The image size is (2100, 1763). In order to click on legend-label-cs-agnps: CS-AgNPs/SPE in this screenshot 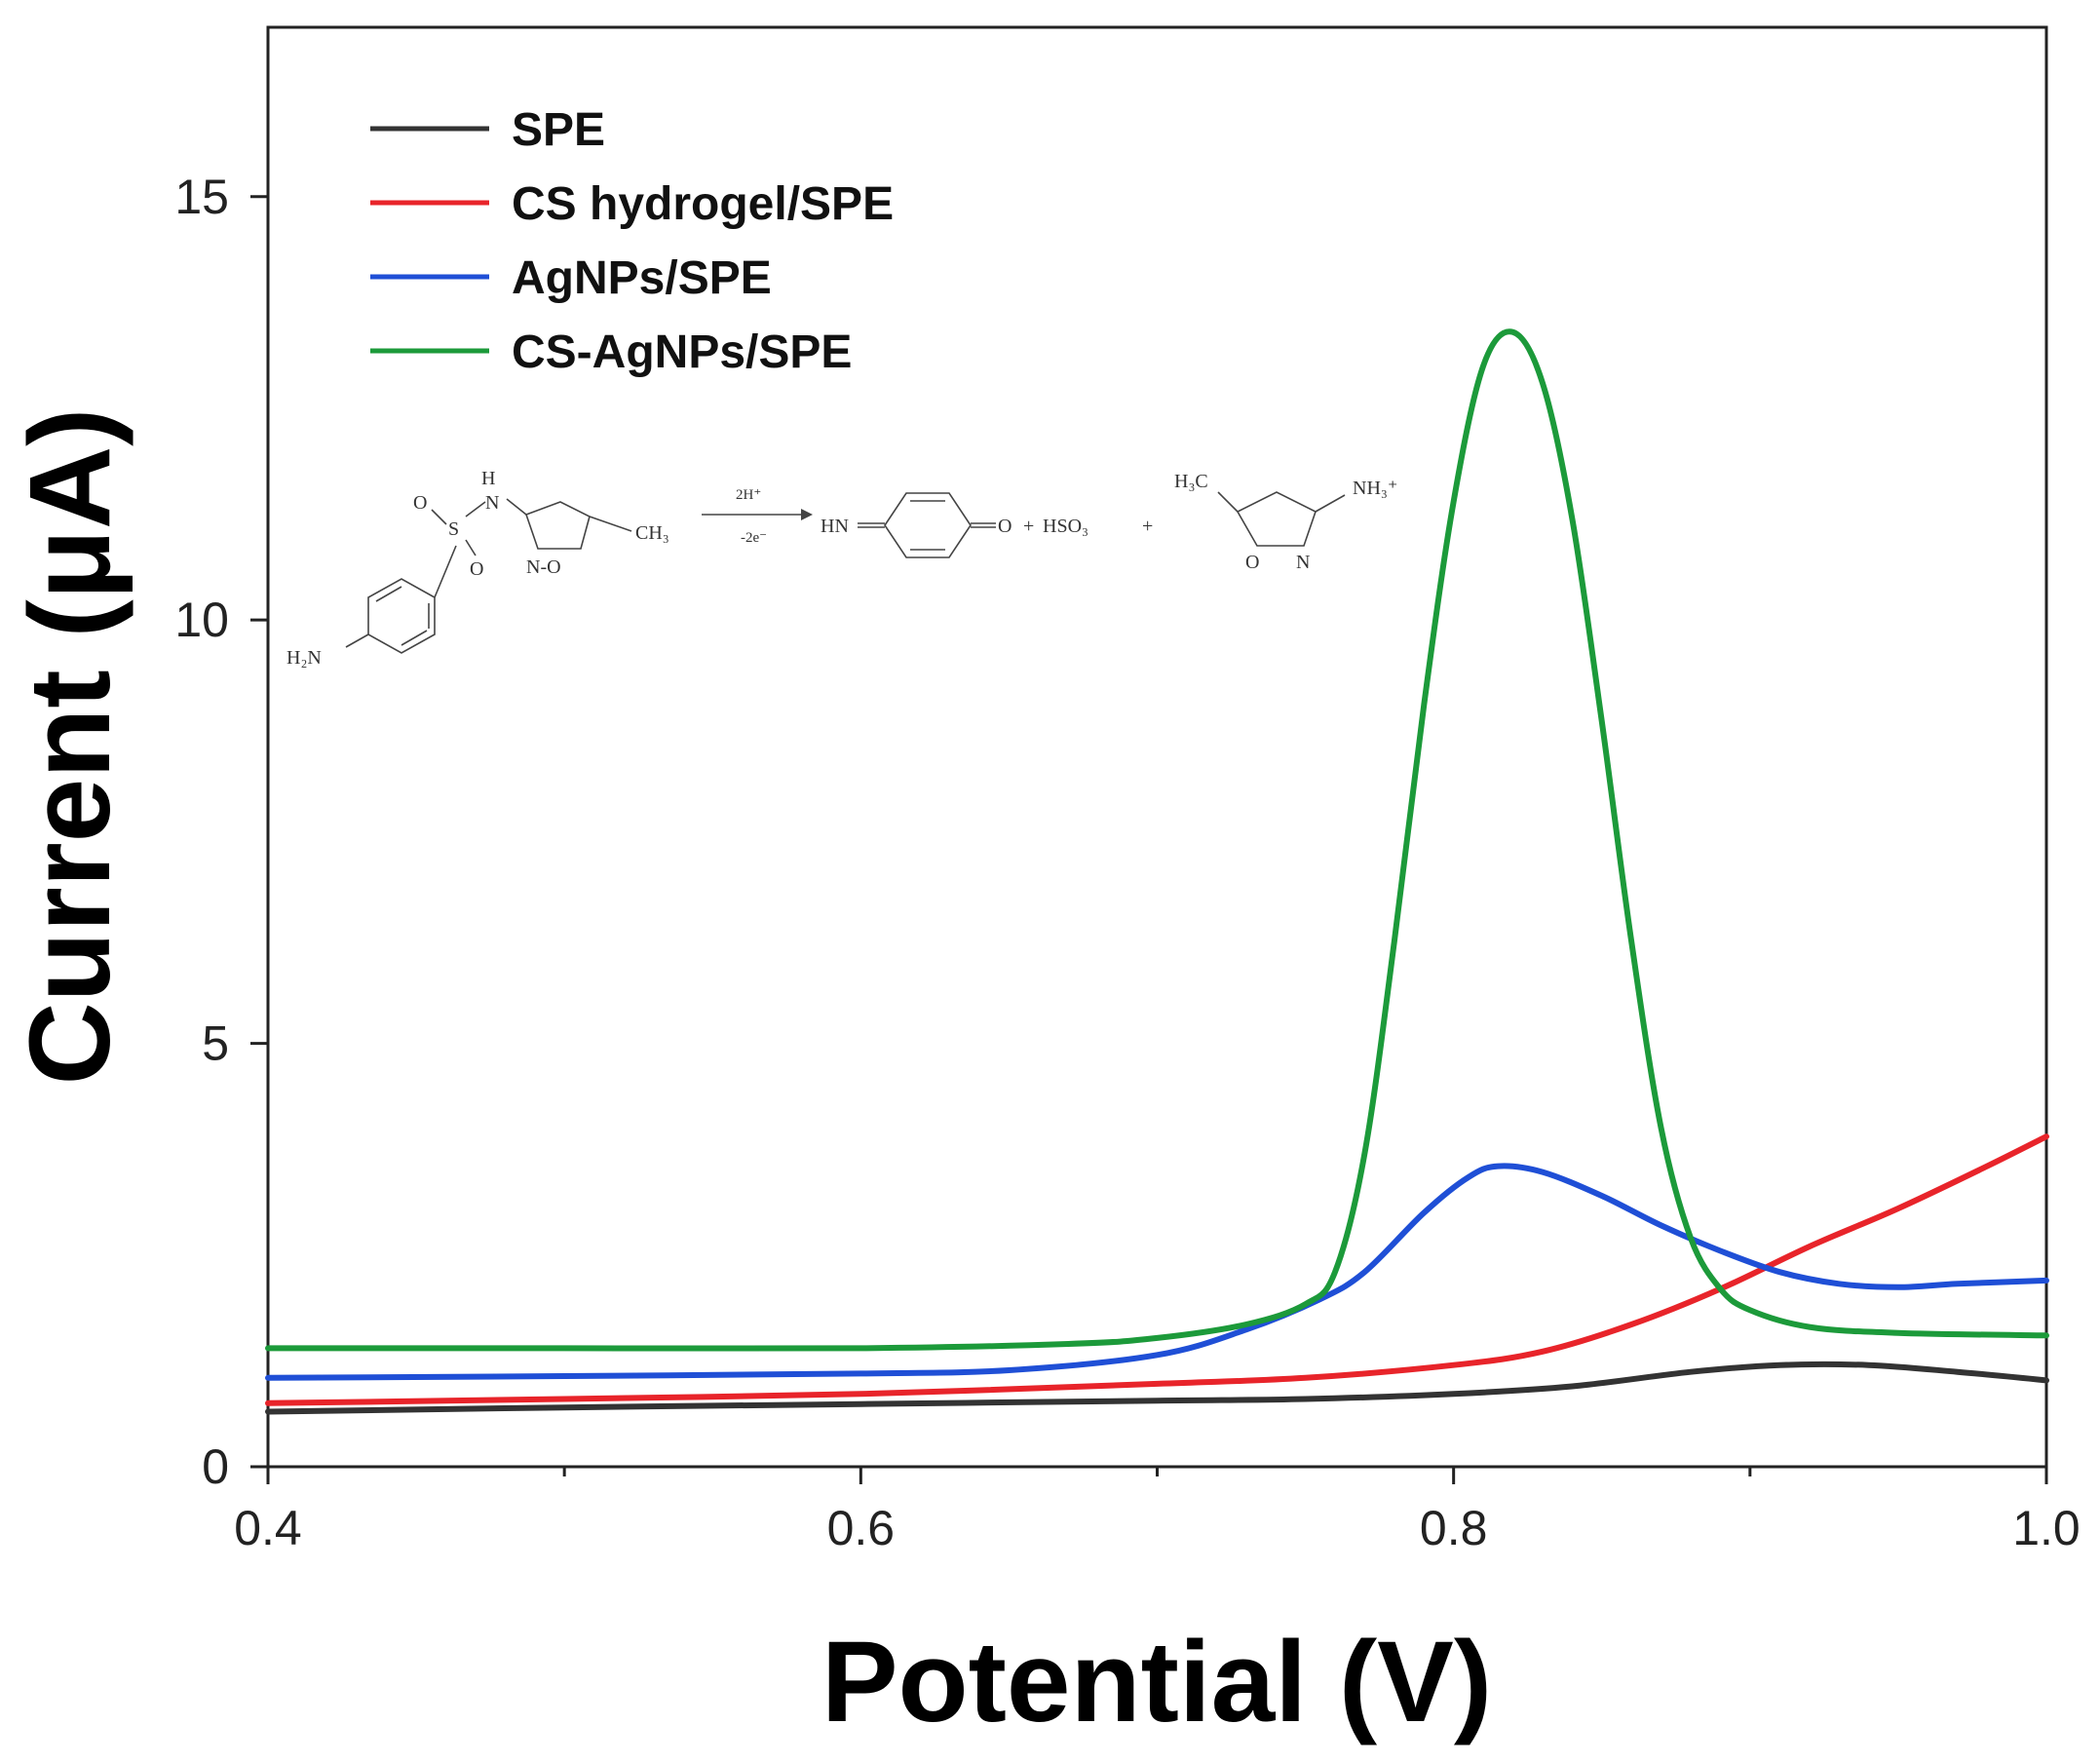, I will do `click(682, 352)`.